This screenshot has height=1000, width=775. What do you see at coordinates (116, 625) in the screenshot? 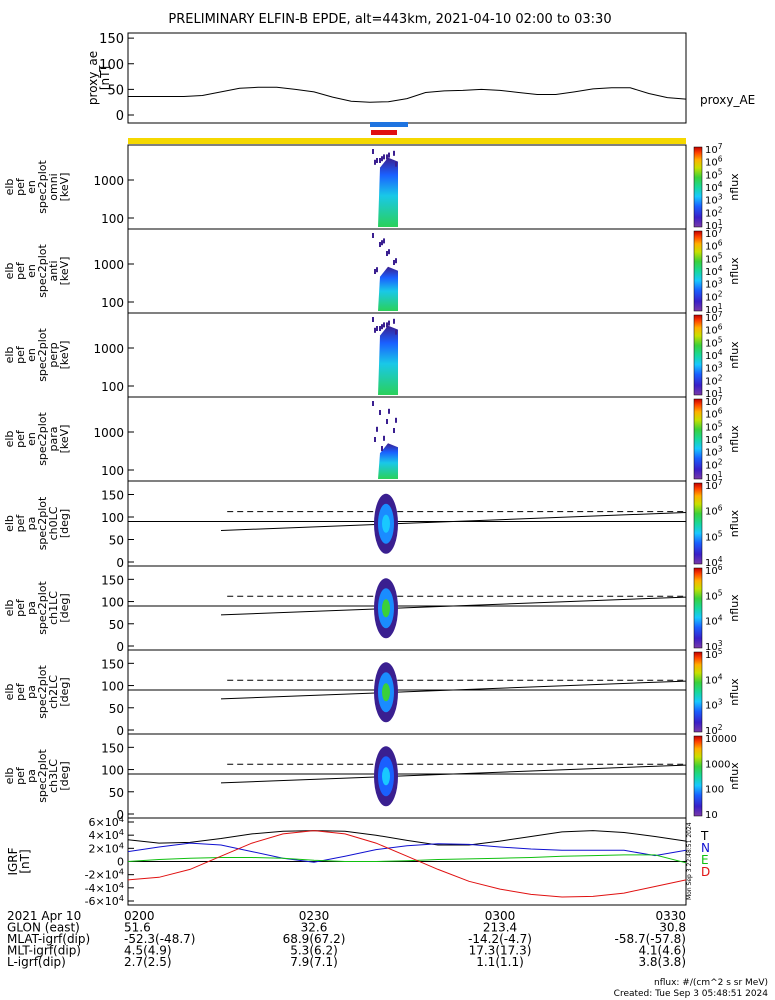
I see `pa_spec2plot_ch1LC-ytick-label: 50` at bounding box center [116, 625].